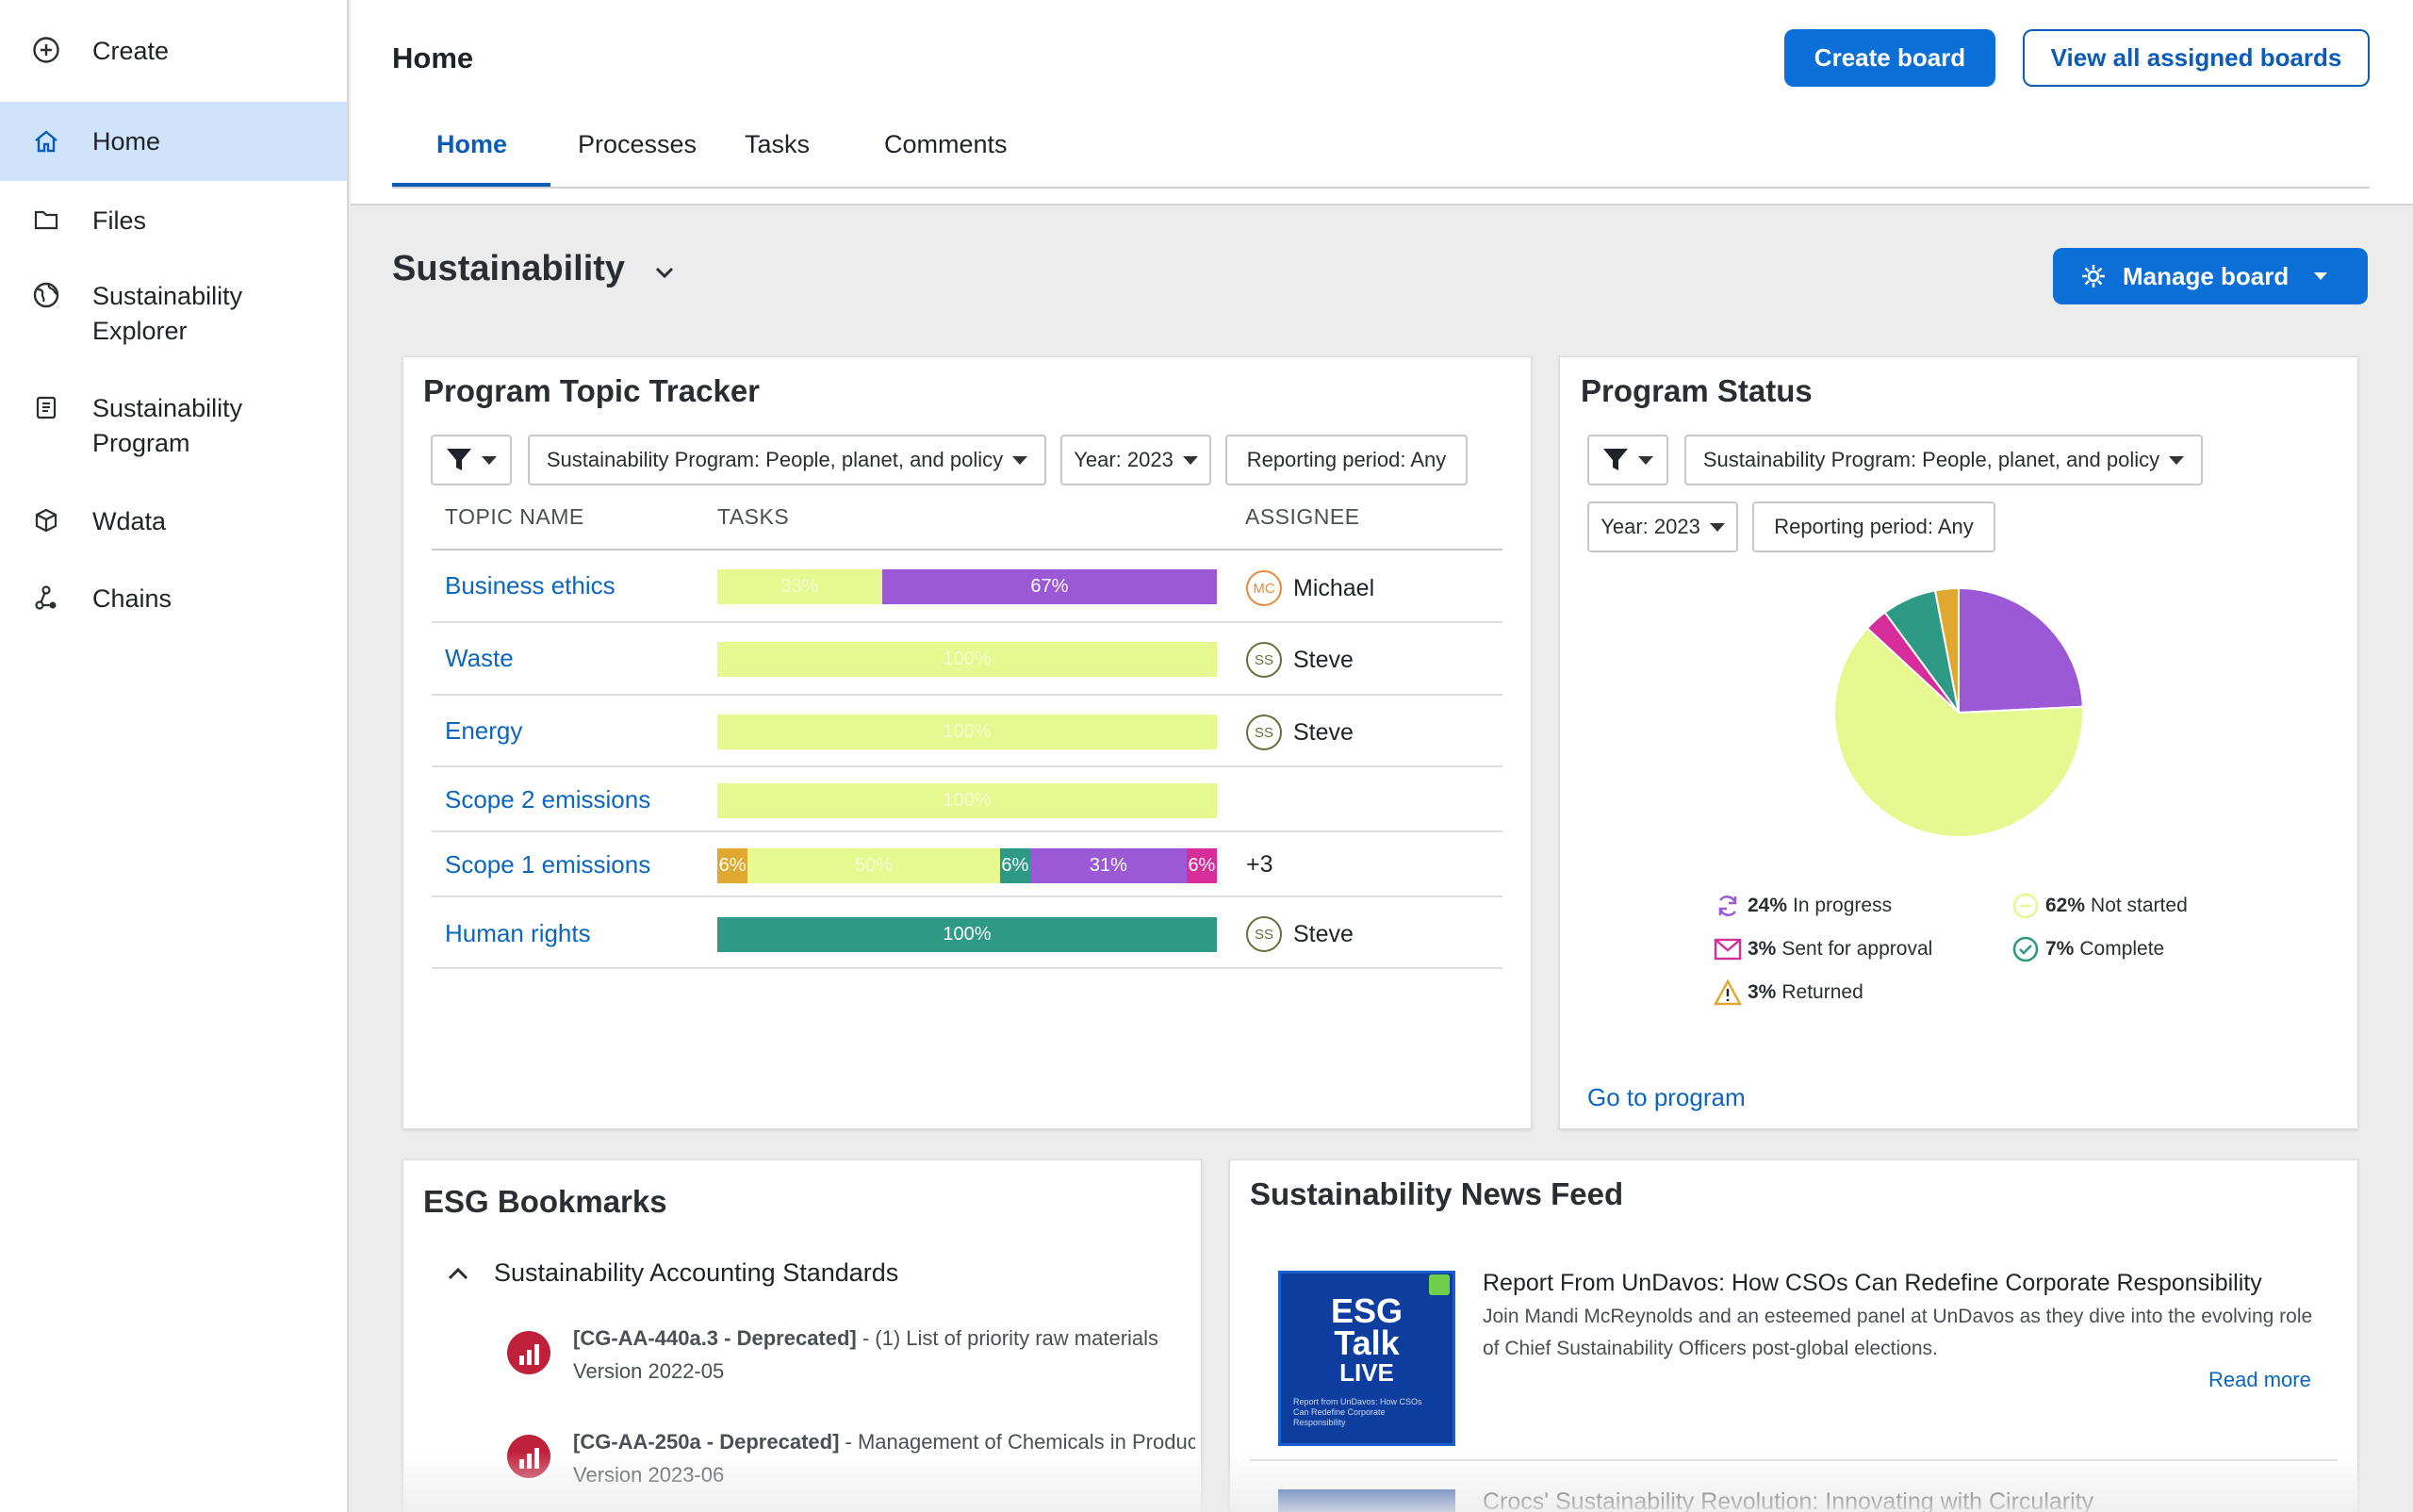 The width and height of the screenshot is (2413, 1512). What do you see at coordinates (1264, 588) in the screenshot?
I see `avatar: MC` at bounding box center [1264, 588].